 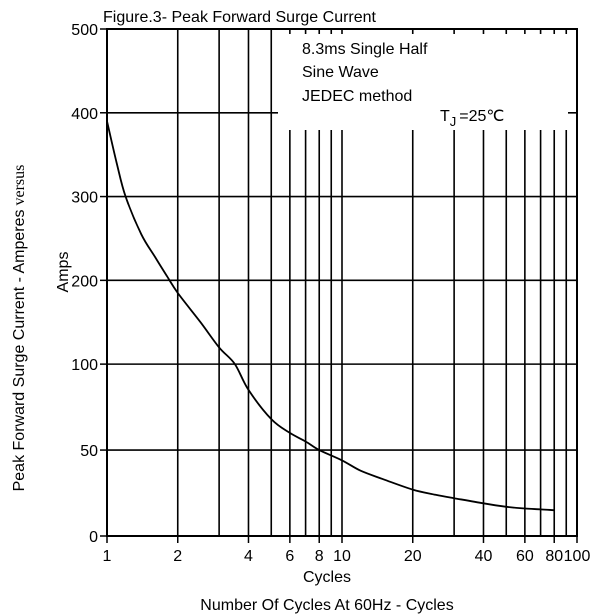 I want to click on y-tick-label-400: 400, so click(x=84, y=114).